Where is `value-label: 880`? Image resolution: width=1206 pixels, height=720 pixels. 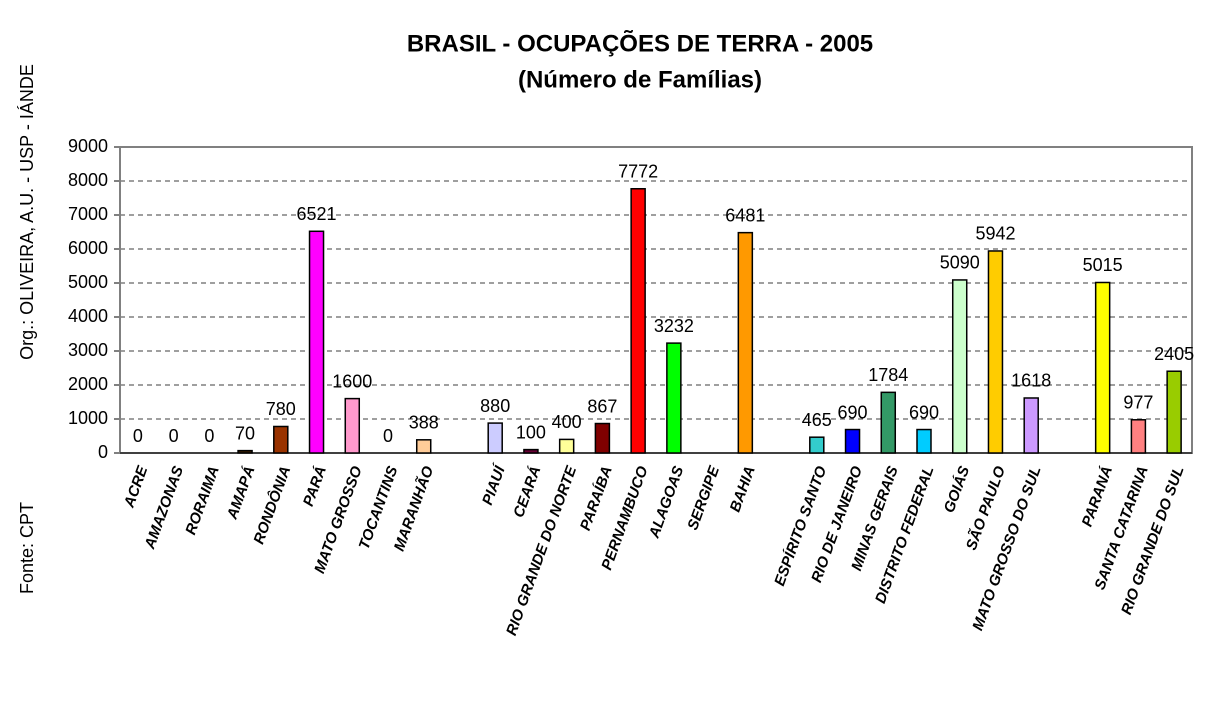 value-label: 880 is located at coordinates (495, 406).